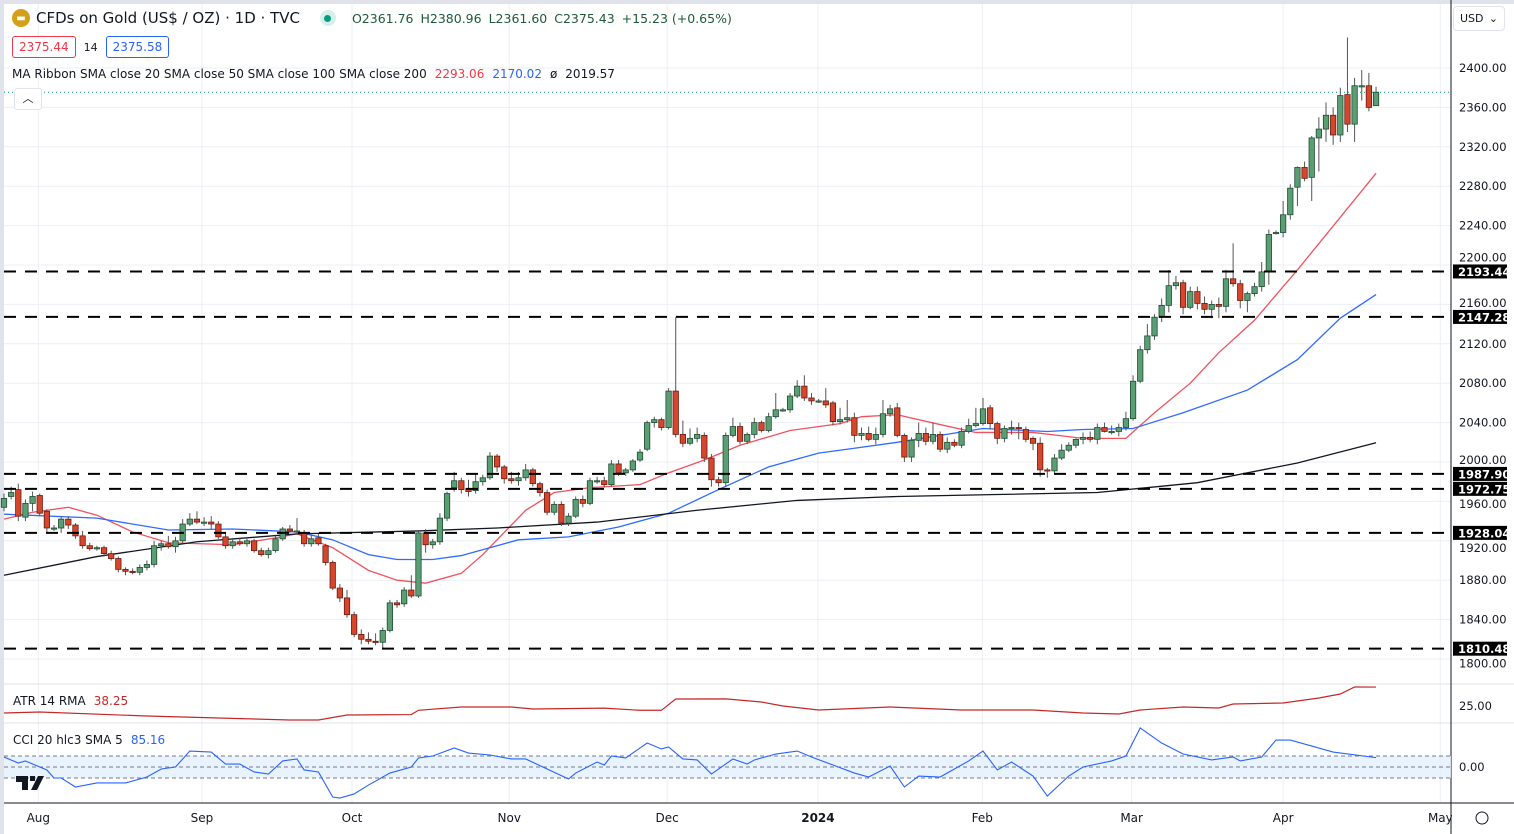 The width and height of the screenshot is (1514, 834). I want to click on level-price-label: 1972.75, so click(1484, 489).